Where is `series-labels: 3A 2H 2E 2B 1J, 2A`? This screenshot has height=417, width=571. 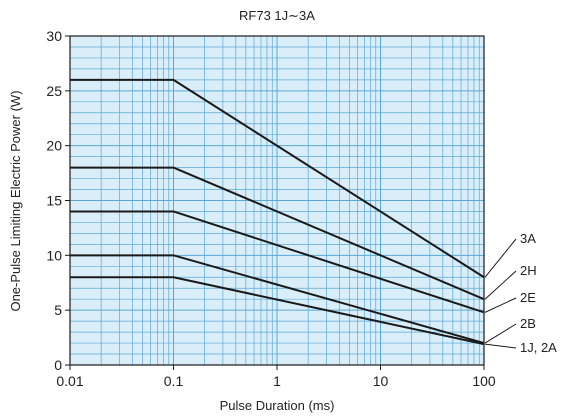 series-labels: 3A 2H 2E 2B 1J, 2A is located at coordinates (520, 293).